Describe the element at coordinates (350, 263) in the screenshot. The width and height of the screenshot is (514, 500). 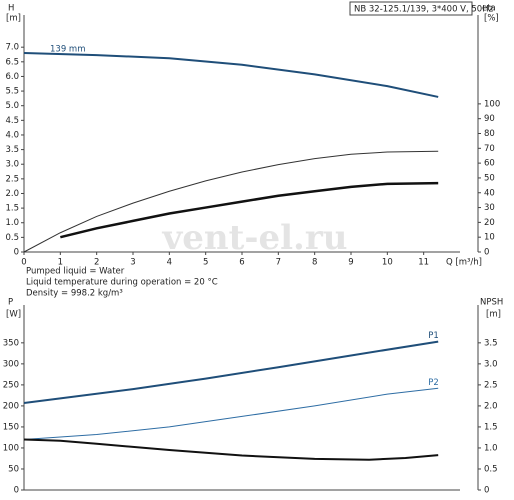
I see `x-tick-label: 9` at that location.